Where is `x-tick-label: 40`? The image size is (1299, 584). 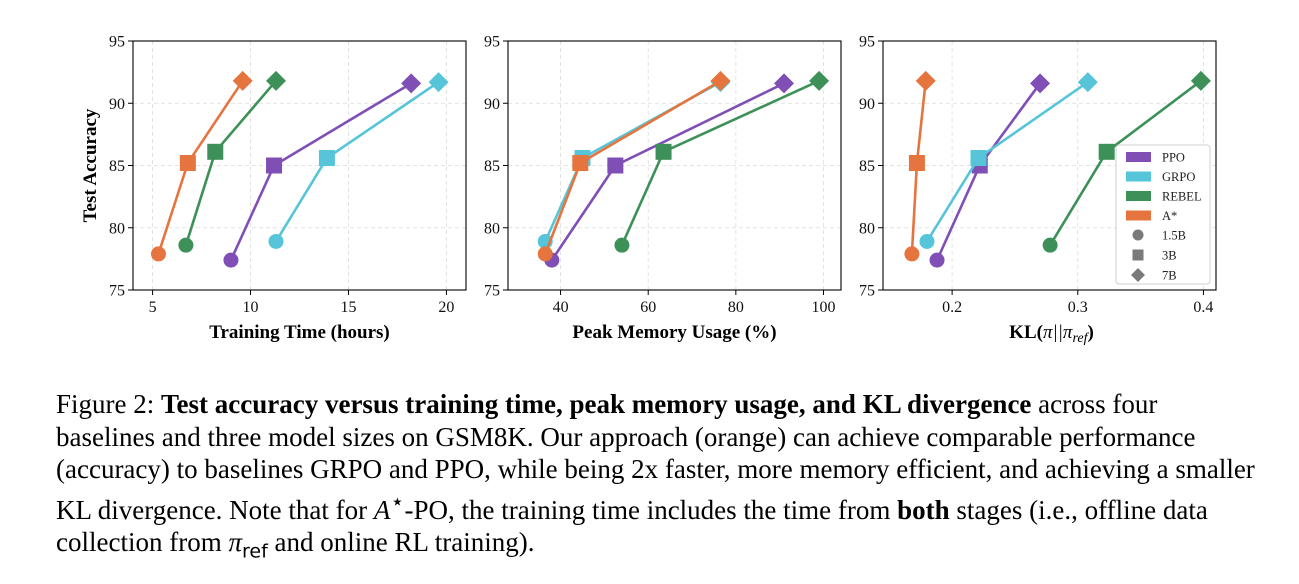
x-tick-label: 40 is located at coordinates (561, 307).